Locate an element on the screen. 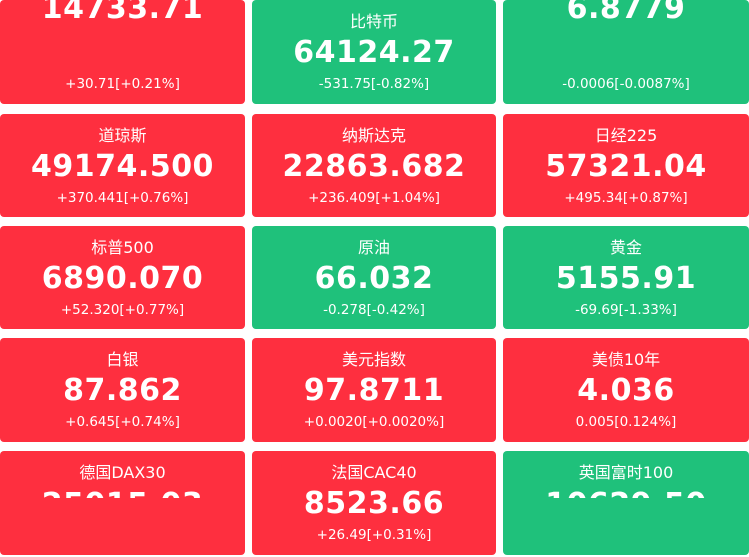  tile-change: +0.645[+0.74%] is located at coordinates (122, 422).